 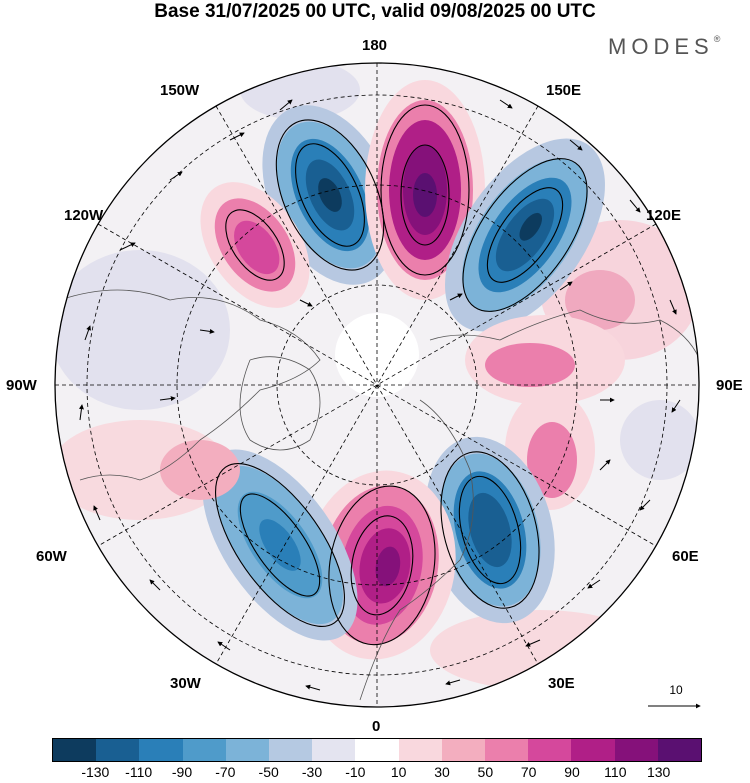 I want to click on lon-label-30e: 30E, so click(x=561, y=683).